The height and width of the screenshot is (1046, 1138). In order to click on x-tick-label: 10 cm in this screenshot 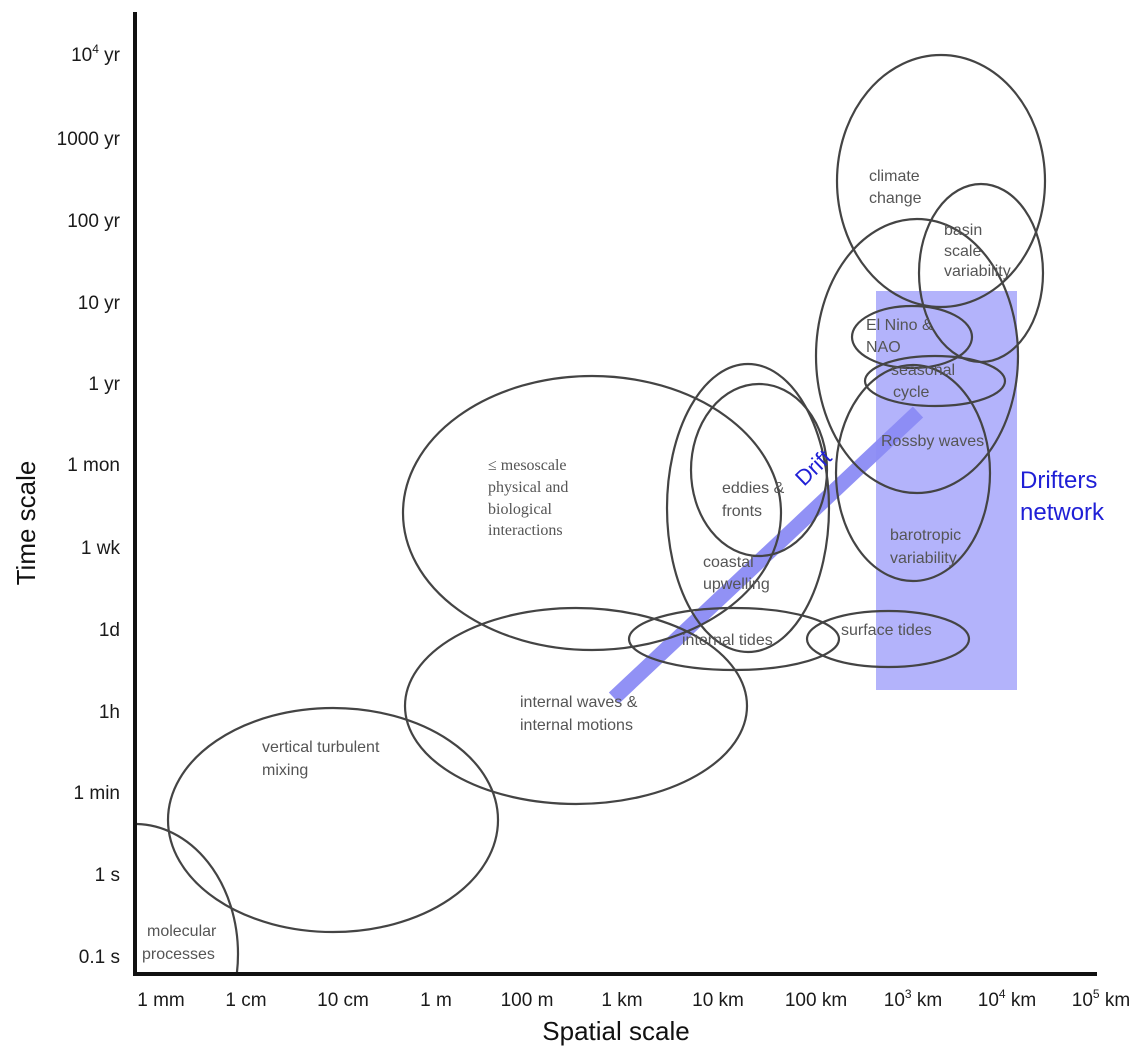, I will do `click(343, 1000)`.